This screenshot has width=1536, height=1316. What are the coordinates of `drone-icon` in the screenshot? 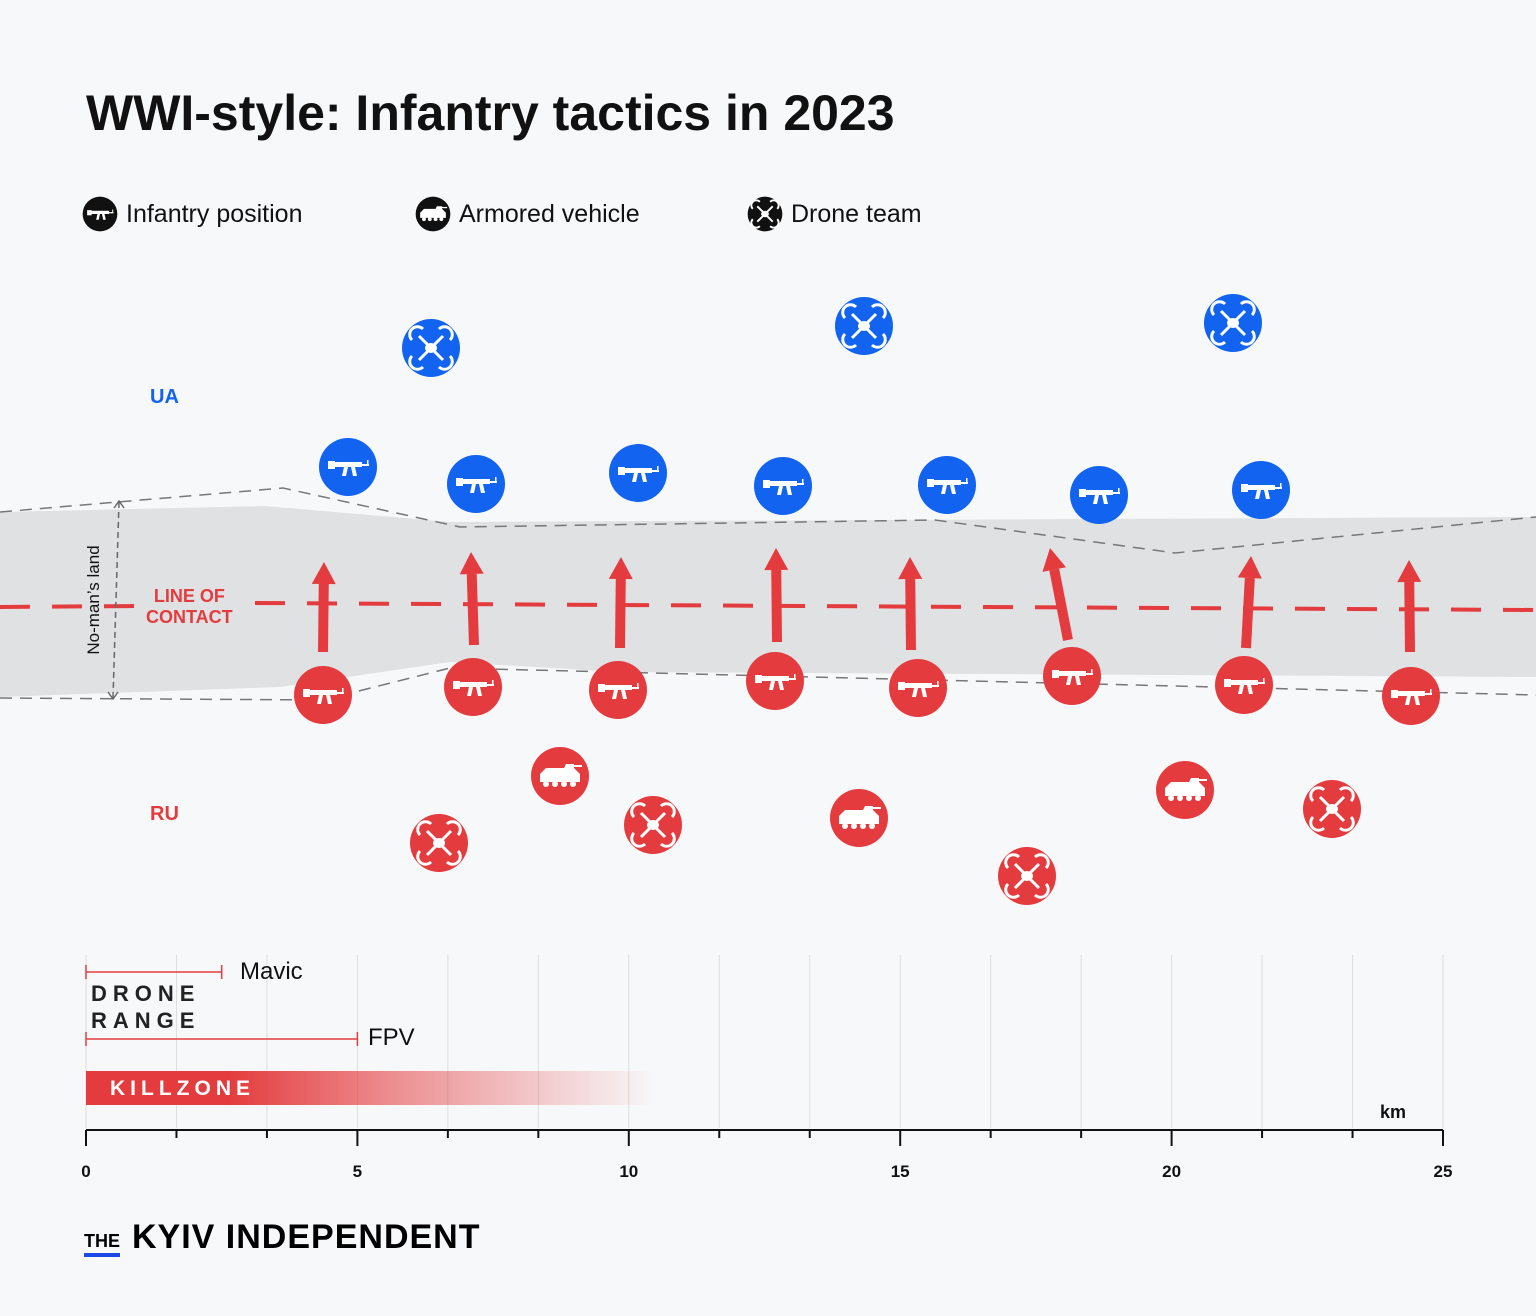 It's located at (765, 214).